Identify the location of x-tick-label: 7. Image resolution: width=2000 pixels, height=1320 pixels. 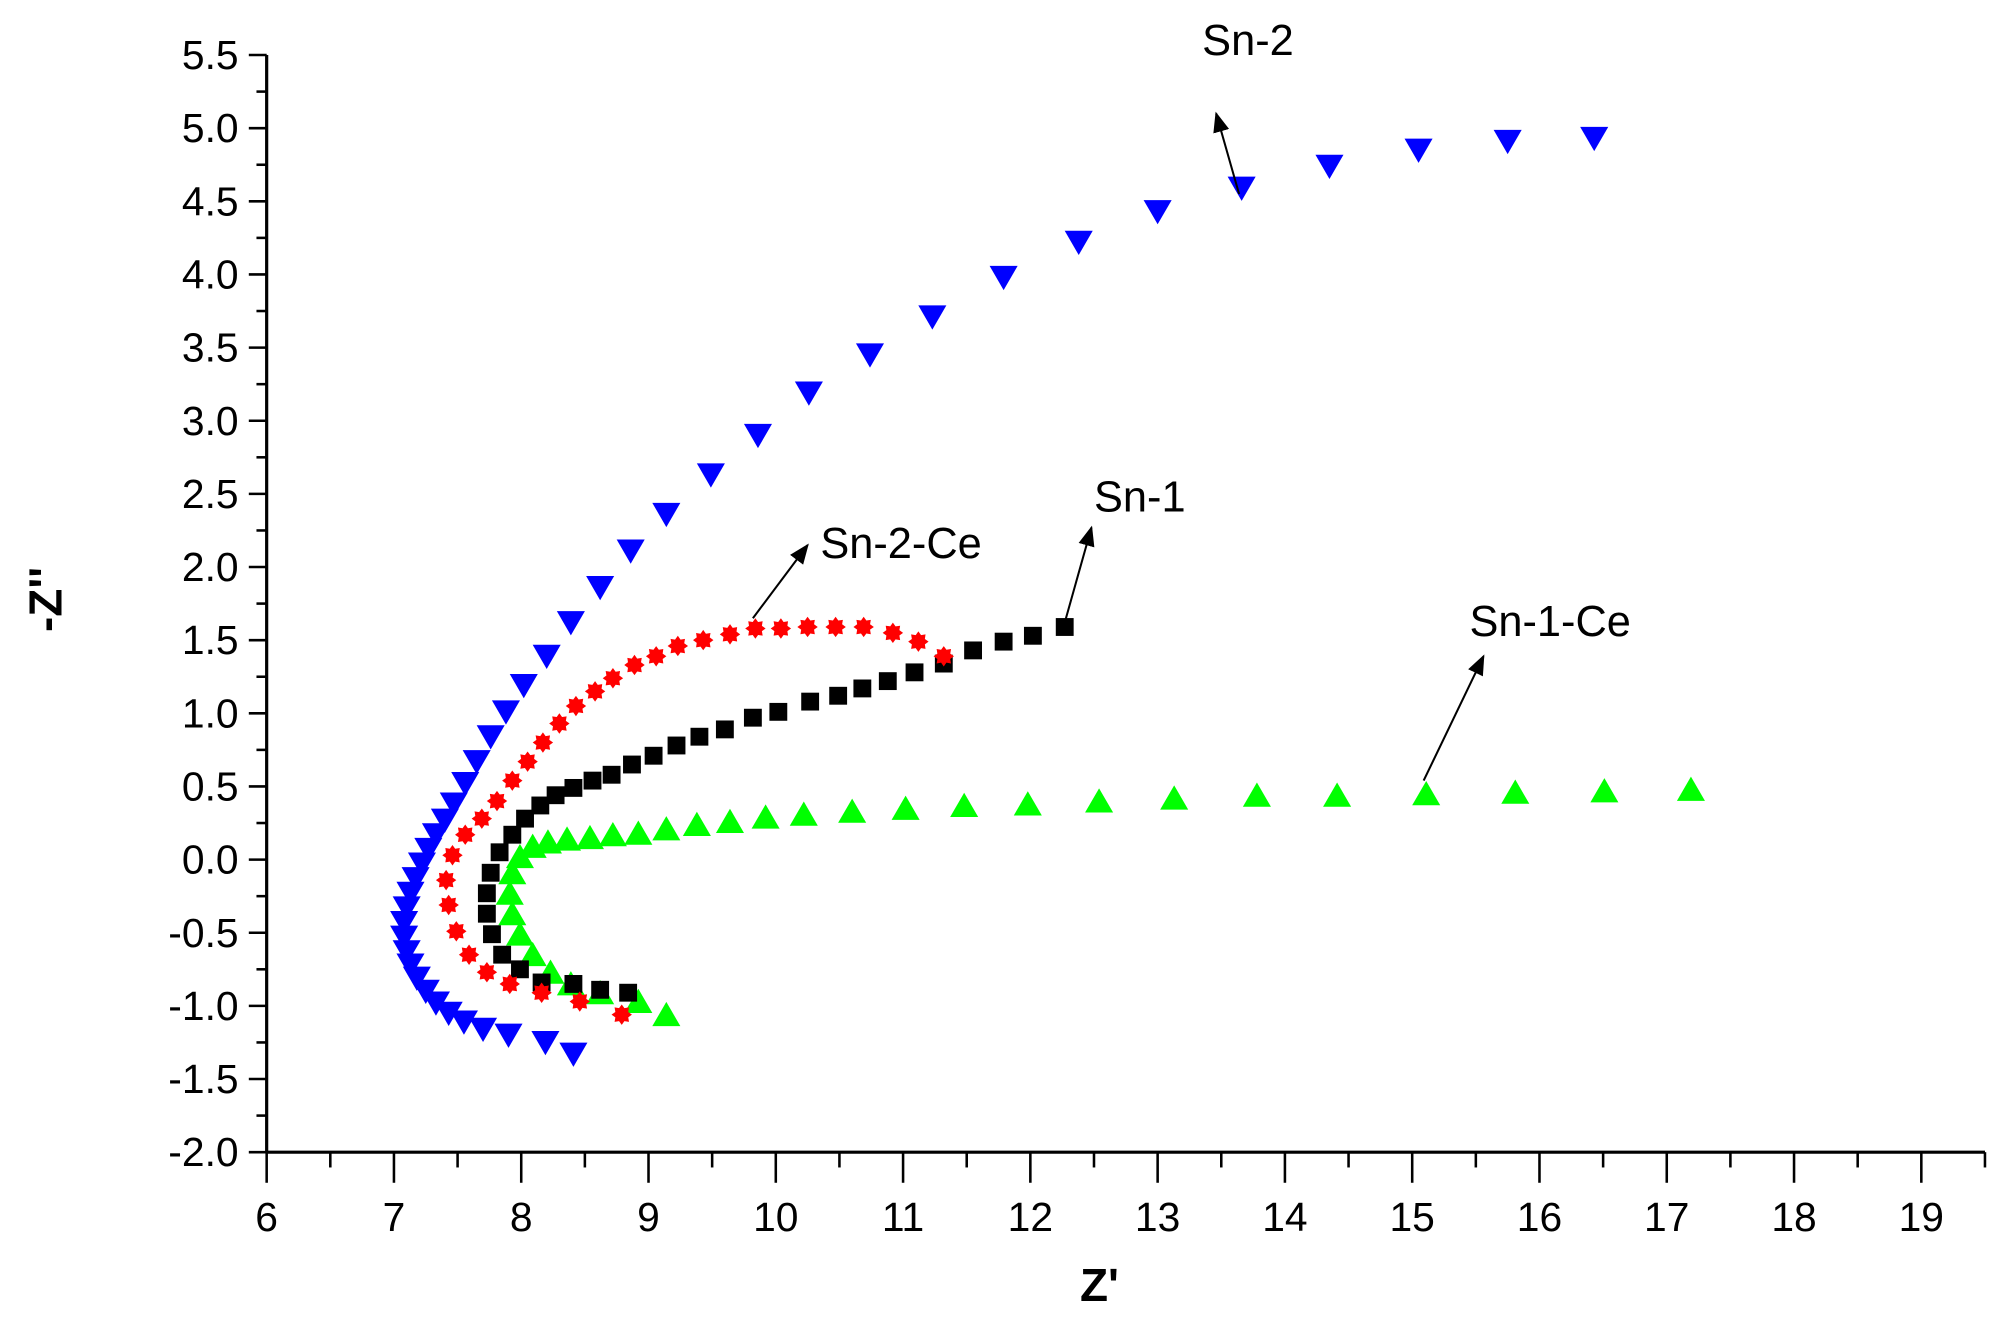
(394, 1217).